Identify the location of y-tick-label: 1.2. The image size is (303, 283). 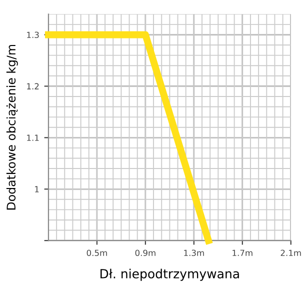
(33, 86).